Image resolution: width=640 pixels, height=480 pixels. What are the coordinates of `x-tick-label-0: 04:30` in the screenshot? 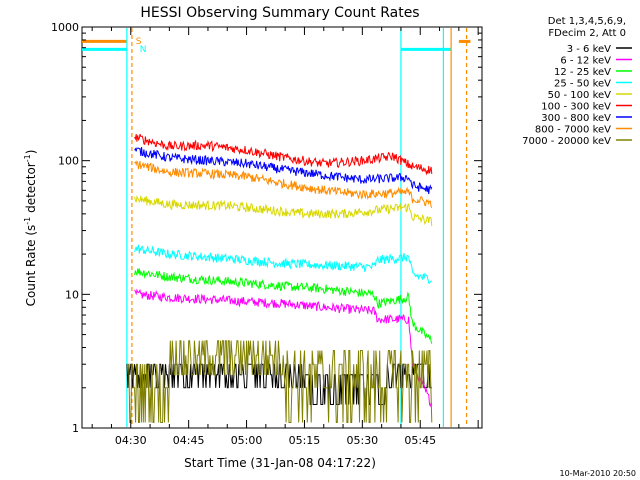 It's located at (131, 440).